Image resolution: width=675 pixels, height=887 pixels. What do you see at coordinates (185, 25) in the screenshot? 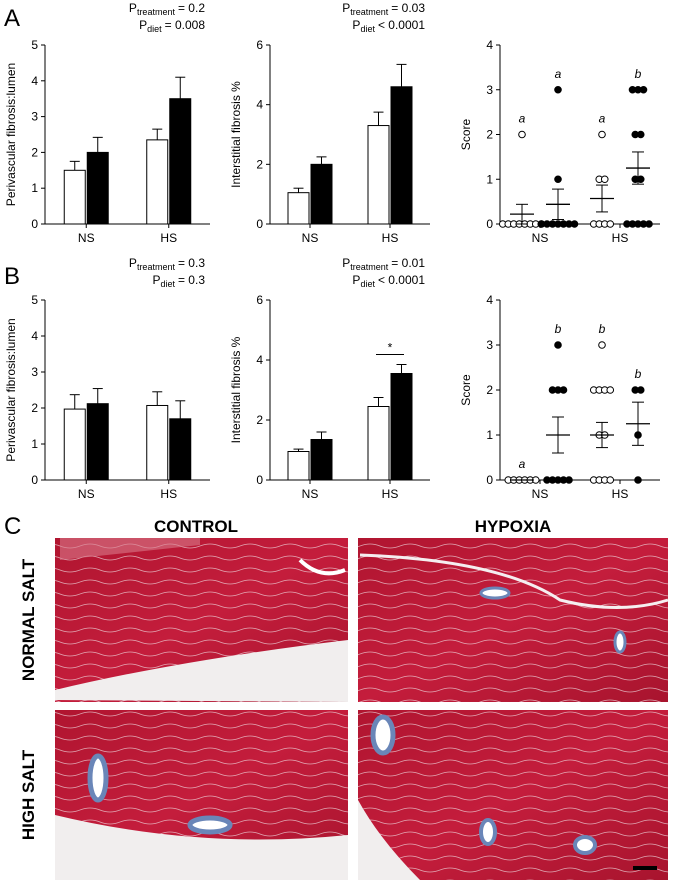
I see `p-text: = 0.008` at bounding box center [185, 25].